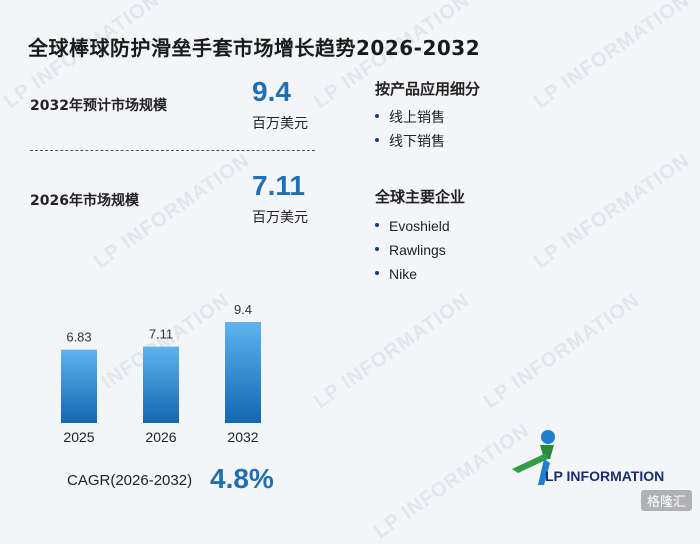  What do you see at coordinates (172, 150) in the screenshot?
I see `divider` at bounding box center [172, 150].